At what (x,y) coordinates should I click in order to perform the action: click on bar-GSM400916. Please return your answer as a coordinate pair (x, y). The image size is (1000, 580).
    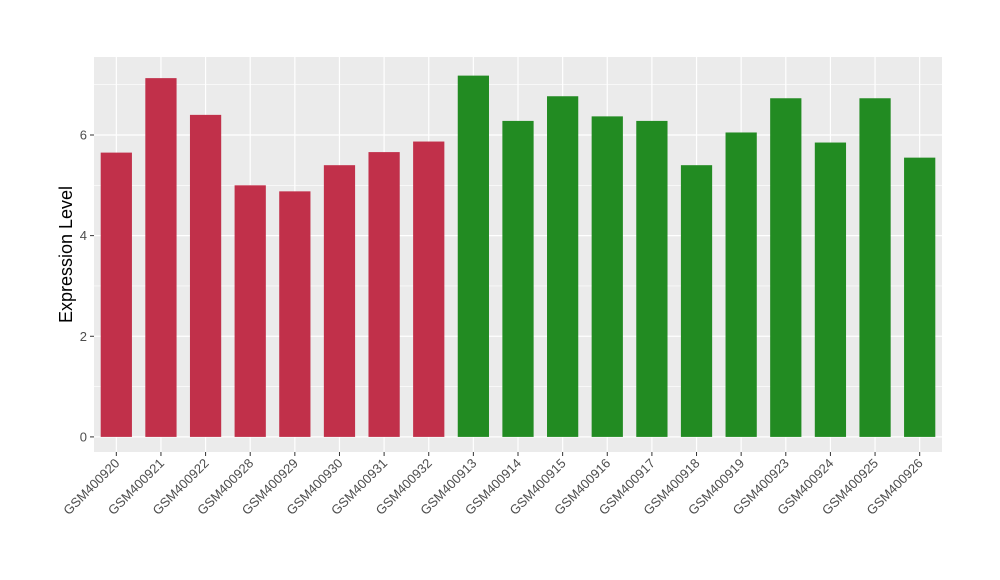
    Looking at the image, I should click on (607, 276).